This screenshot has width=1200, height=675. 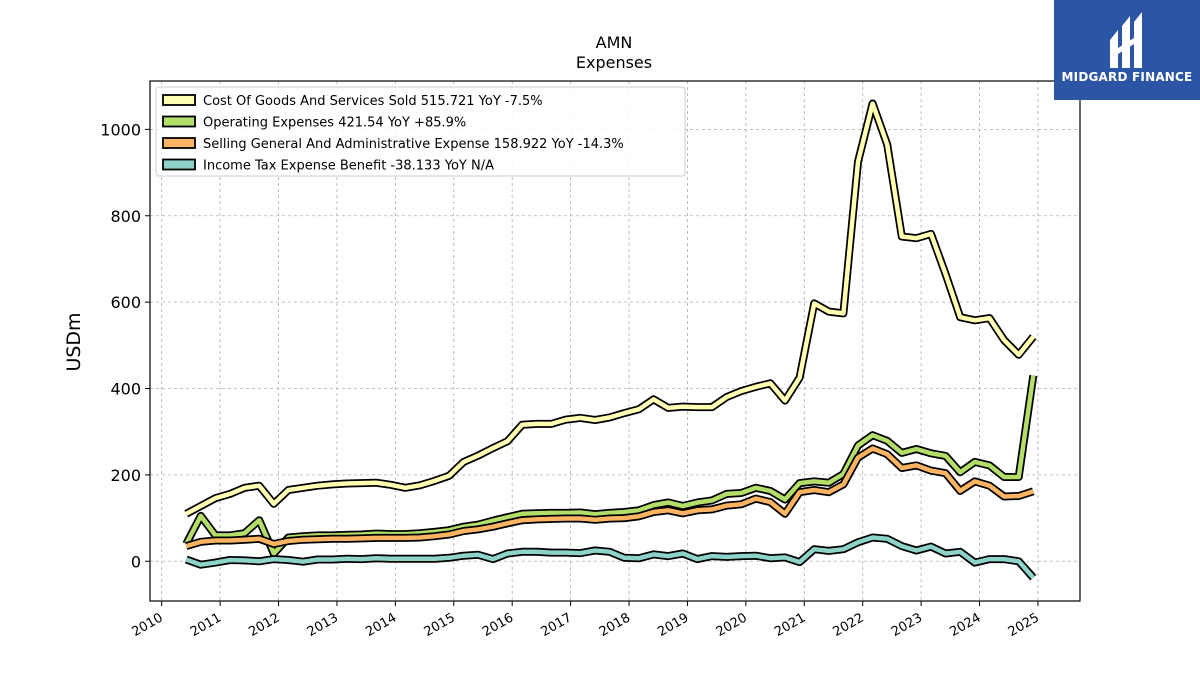 I want to click on x-tick-label: 2022, so click(x=849, y=625).